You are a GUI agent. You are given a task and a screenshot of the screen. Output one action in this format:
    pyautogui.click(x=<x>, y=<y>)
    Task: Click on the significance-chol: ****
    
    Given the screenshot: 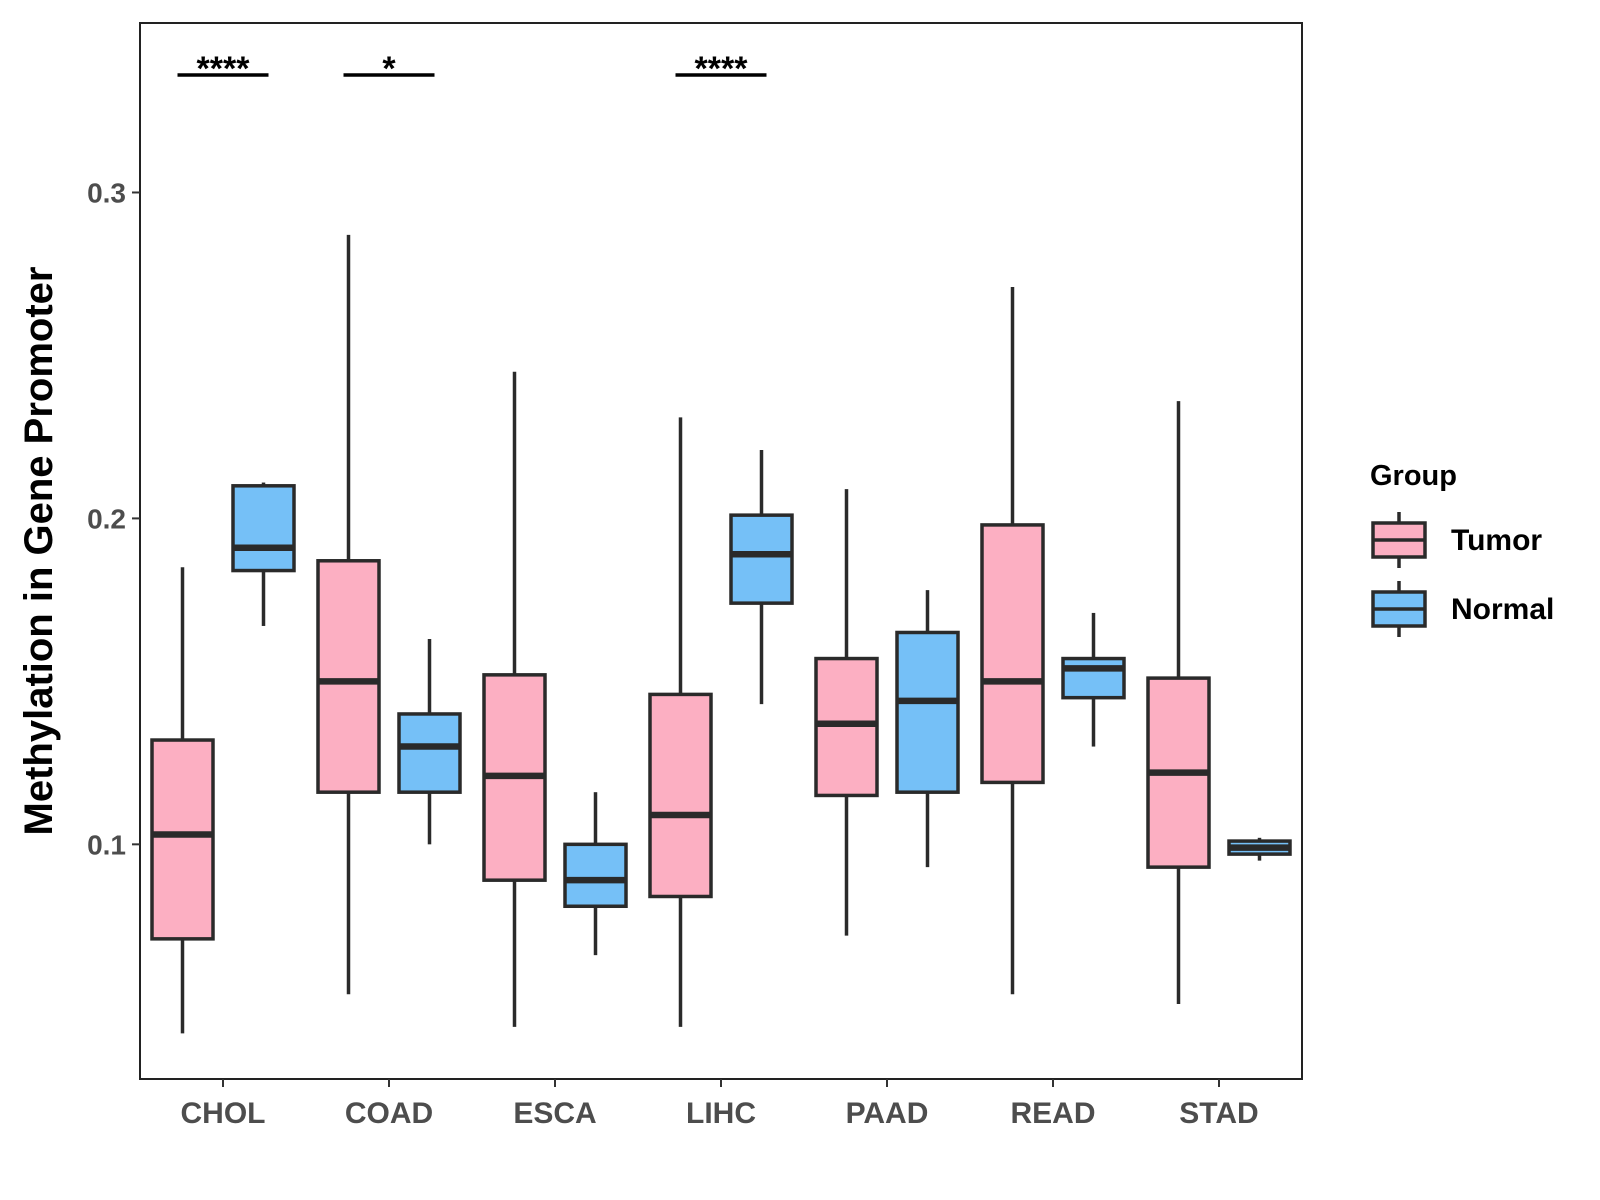 What is the action you would take?
    pyautogui.click(x=223, y=69)
    